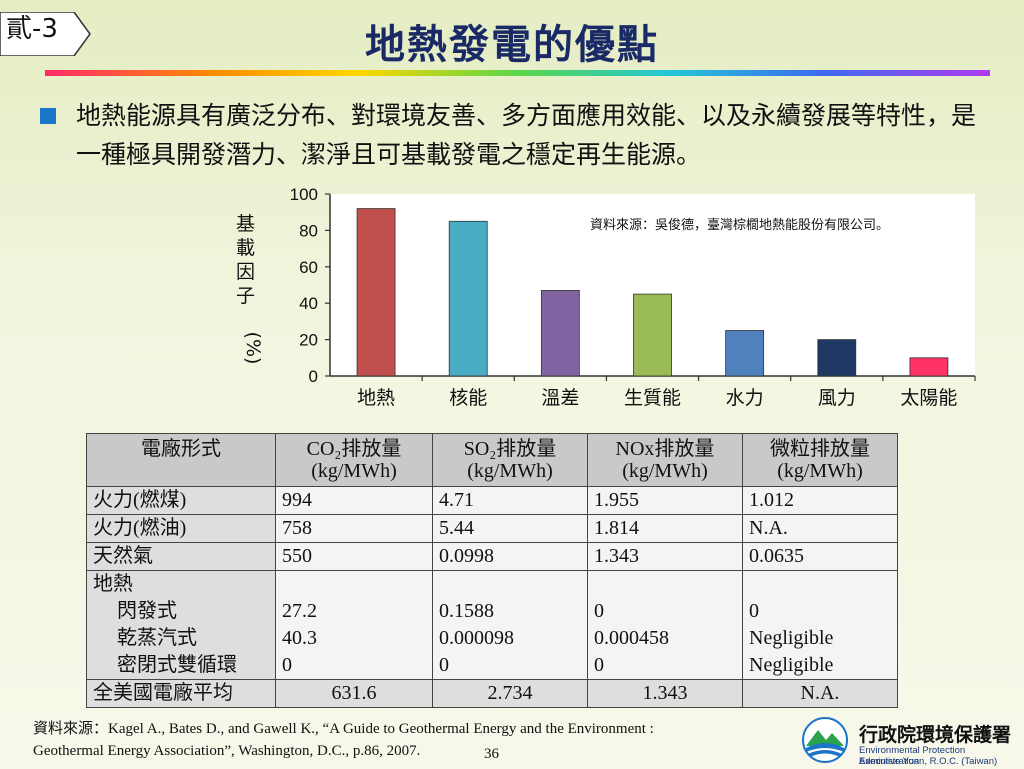 The width and height of the screenshot is (1024, 769). Describe the element at coordinates (304, 194) in the screenshot. I see `y-tick-label: 100` at that location.